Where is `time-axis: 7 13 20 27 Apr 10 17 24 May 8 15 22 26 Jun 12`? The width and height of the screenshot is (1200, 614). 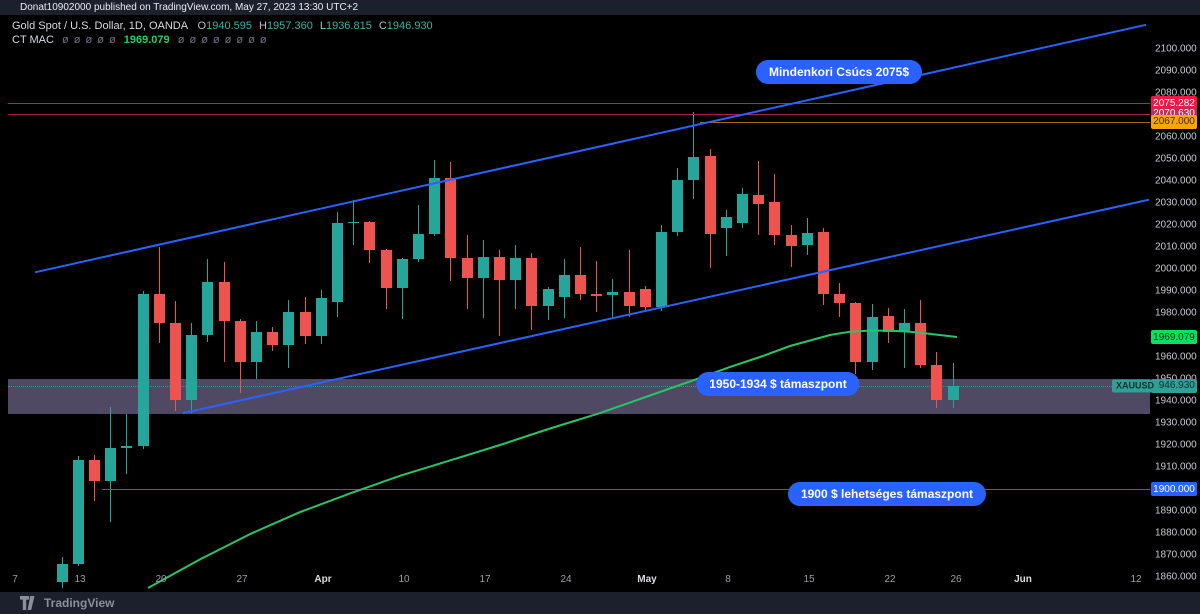
time-axis: 7 13 20 27 Apr 10 17 24 May 8 15 22 26 Jun 12 is located at coordinates (575, 581).